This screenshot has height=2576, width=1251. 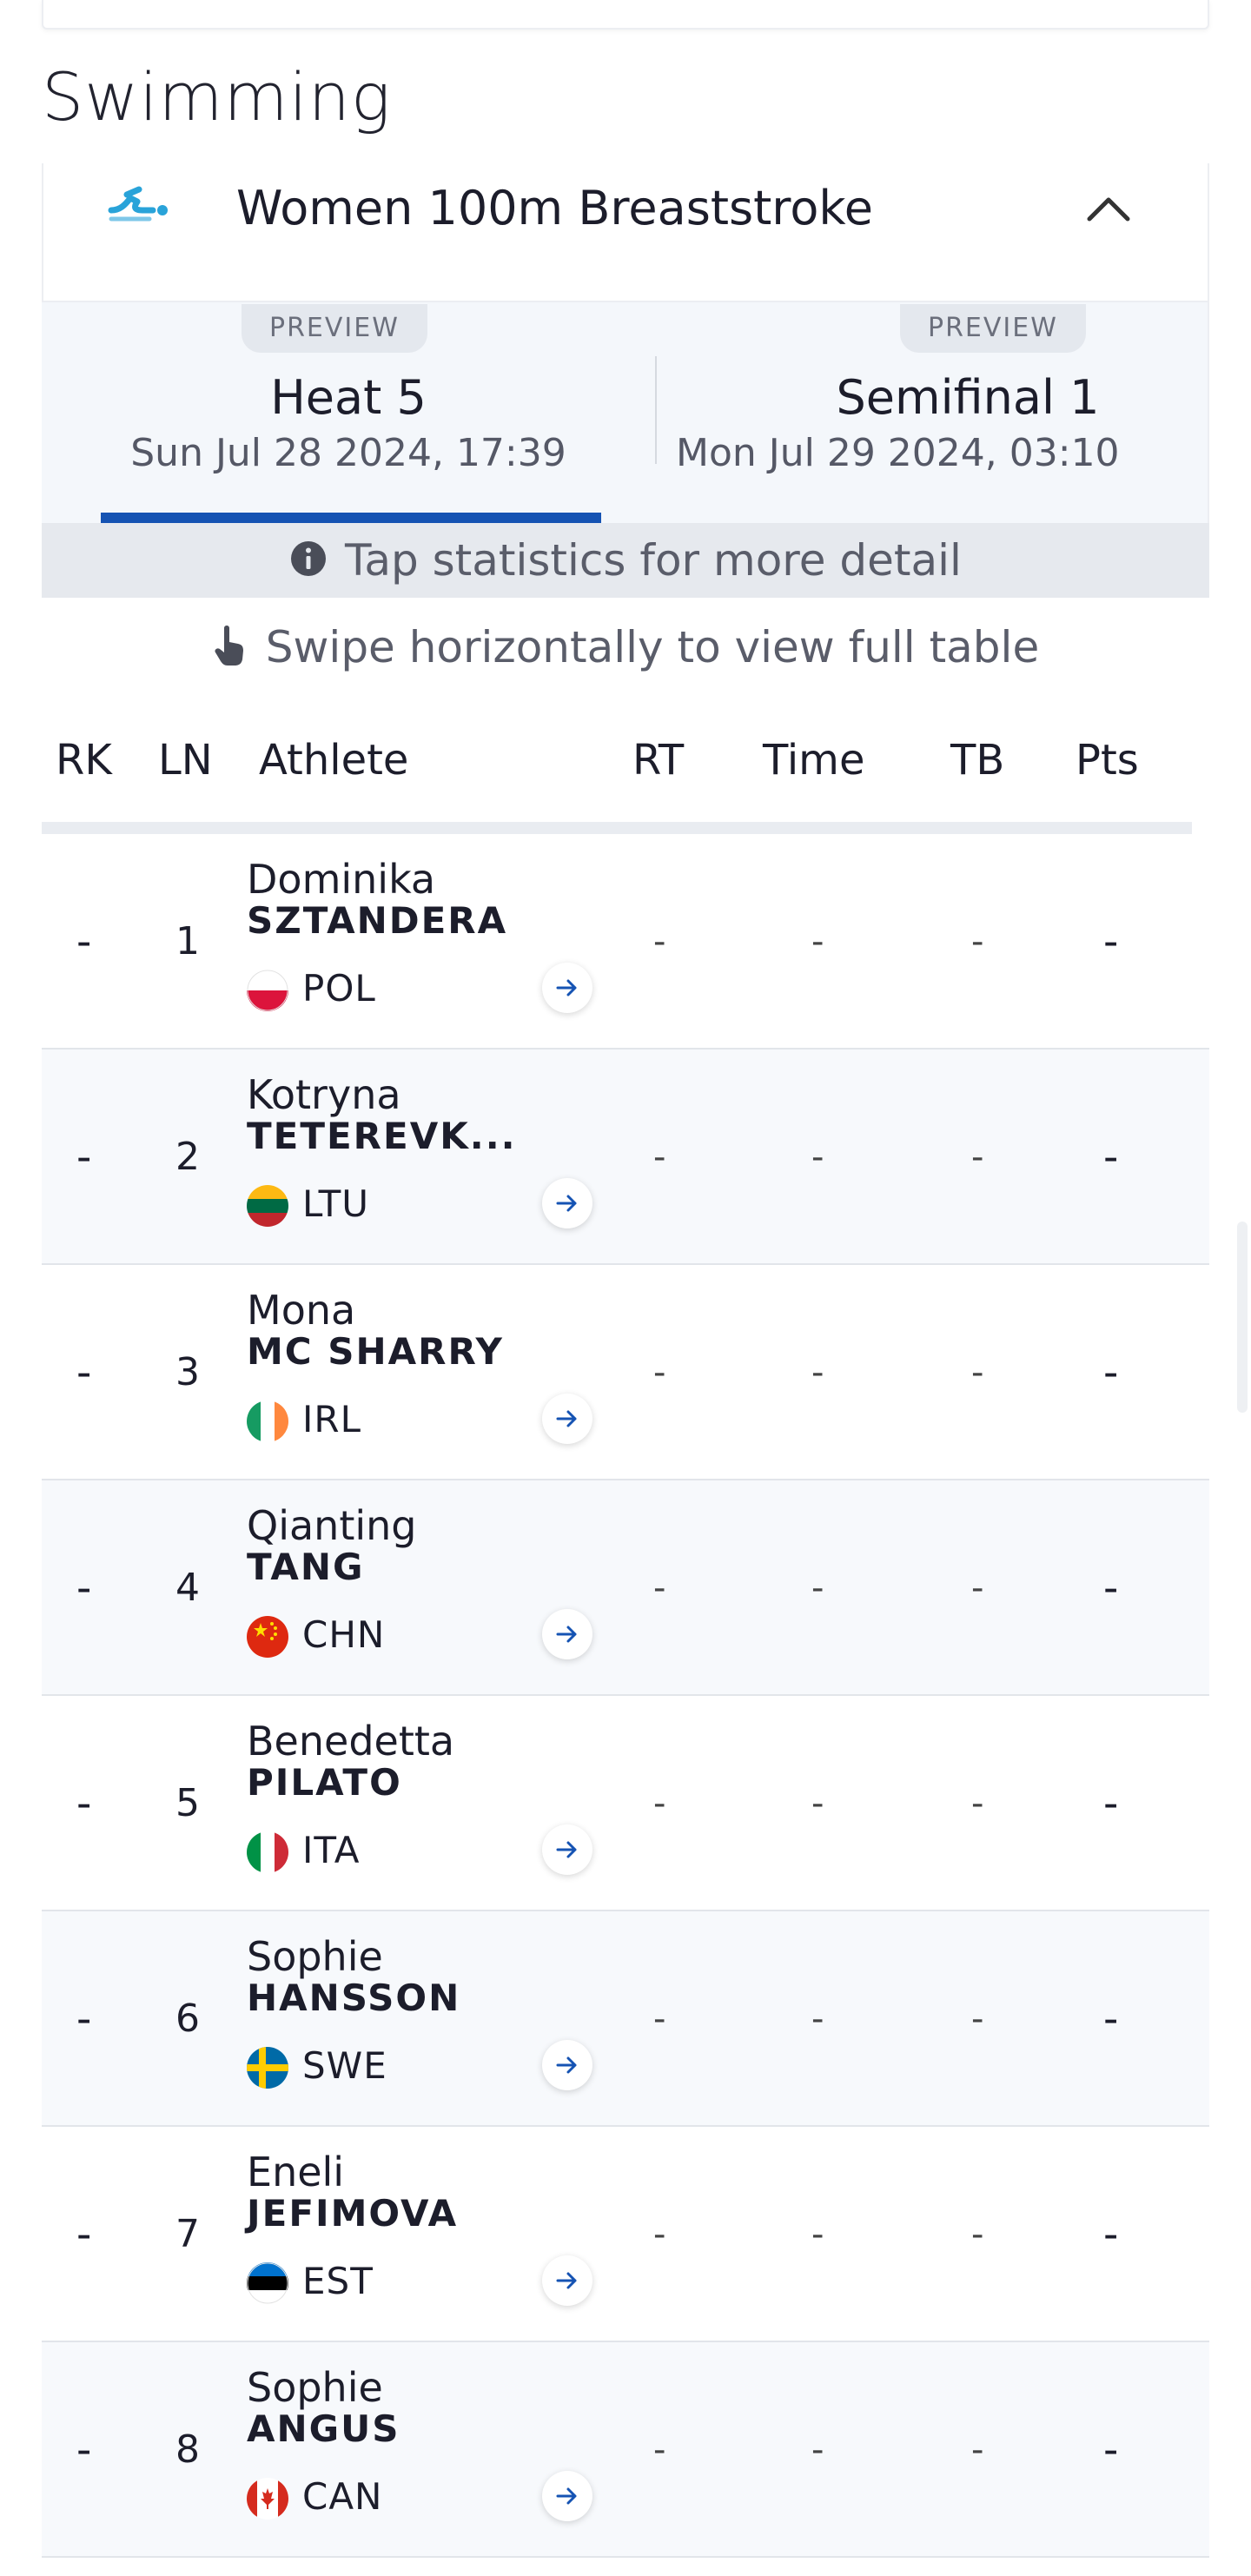 I want to click on athlete-last-name: TANG, so click(x=306, y=1567).